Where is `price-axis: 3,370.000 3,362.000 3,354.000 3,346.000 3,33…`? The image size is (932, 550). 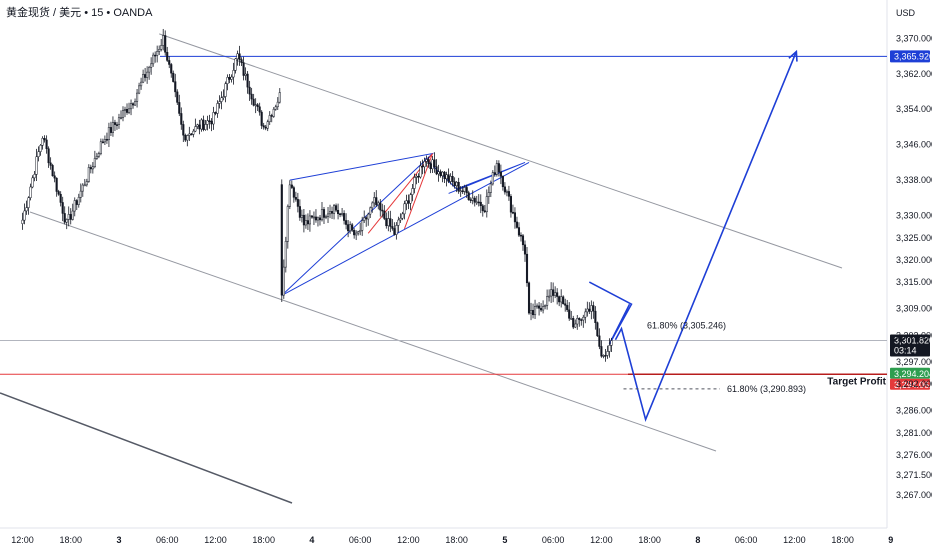
price-axis: 3,370.000 3,362.000 3,354.000 3,346.000 3,33… is located at coordinates (914, 266).